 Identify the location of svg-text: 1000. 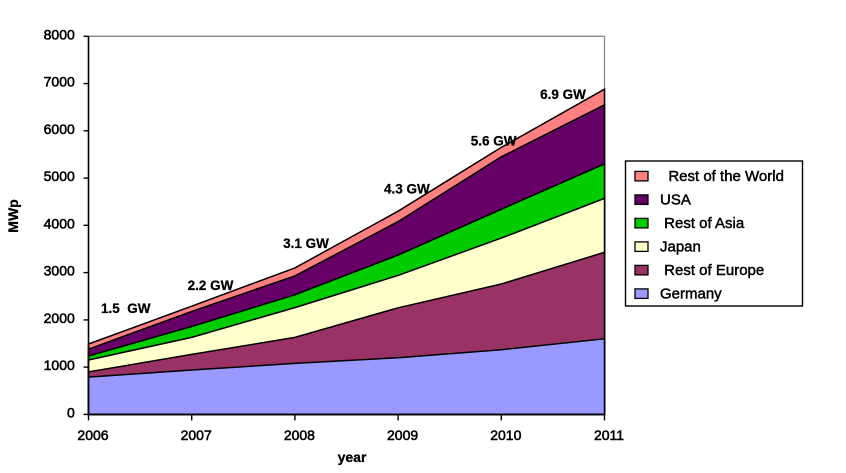
(59, 365).